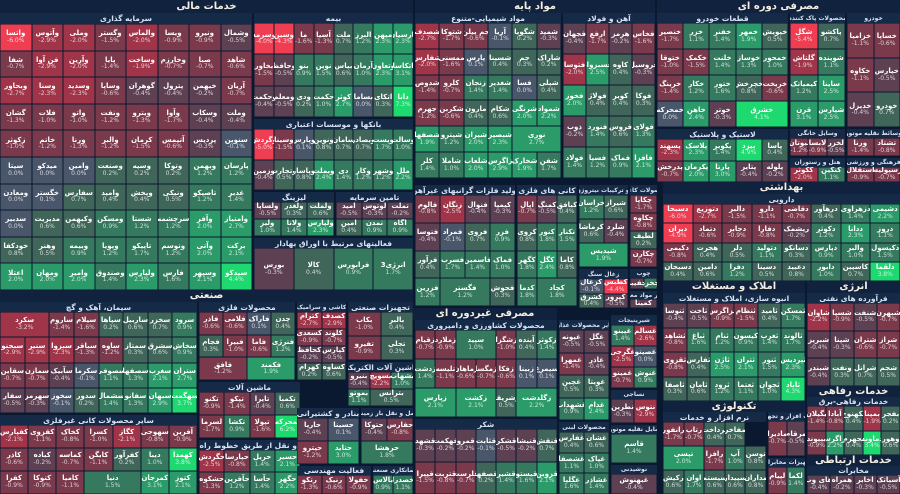  Describe the element at coordinates (885, 233) in the screenshot. I see `stock-tile: دروز 1.1%` at that location.